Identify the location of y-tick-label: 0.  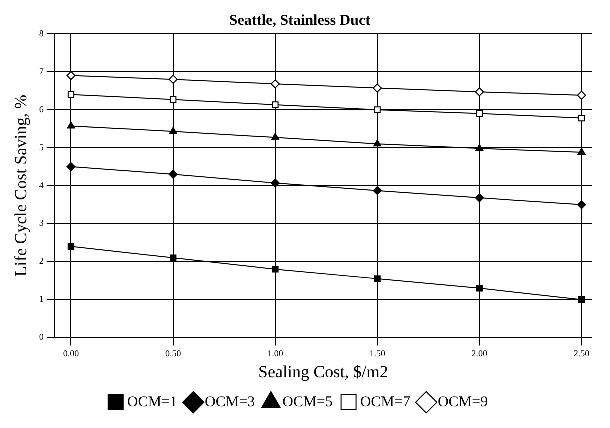
(41, 337).